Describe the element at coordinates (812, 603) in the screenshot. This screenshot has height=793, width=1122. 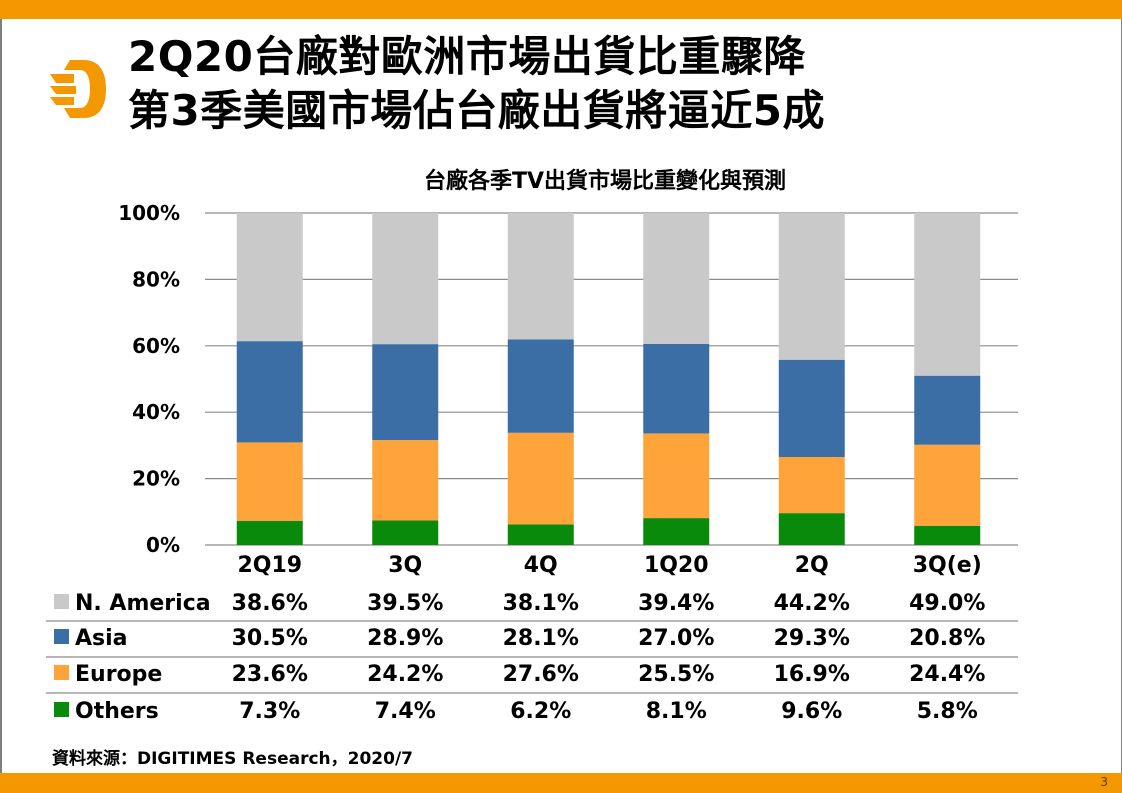
I see `table-cell: 44.2%` at that location.